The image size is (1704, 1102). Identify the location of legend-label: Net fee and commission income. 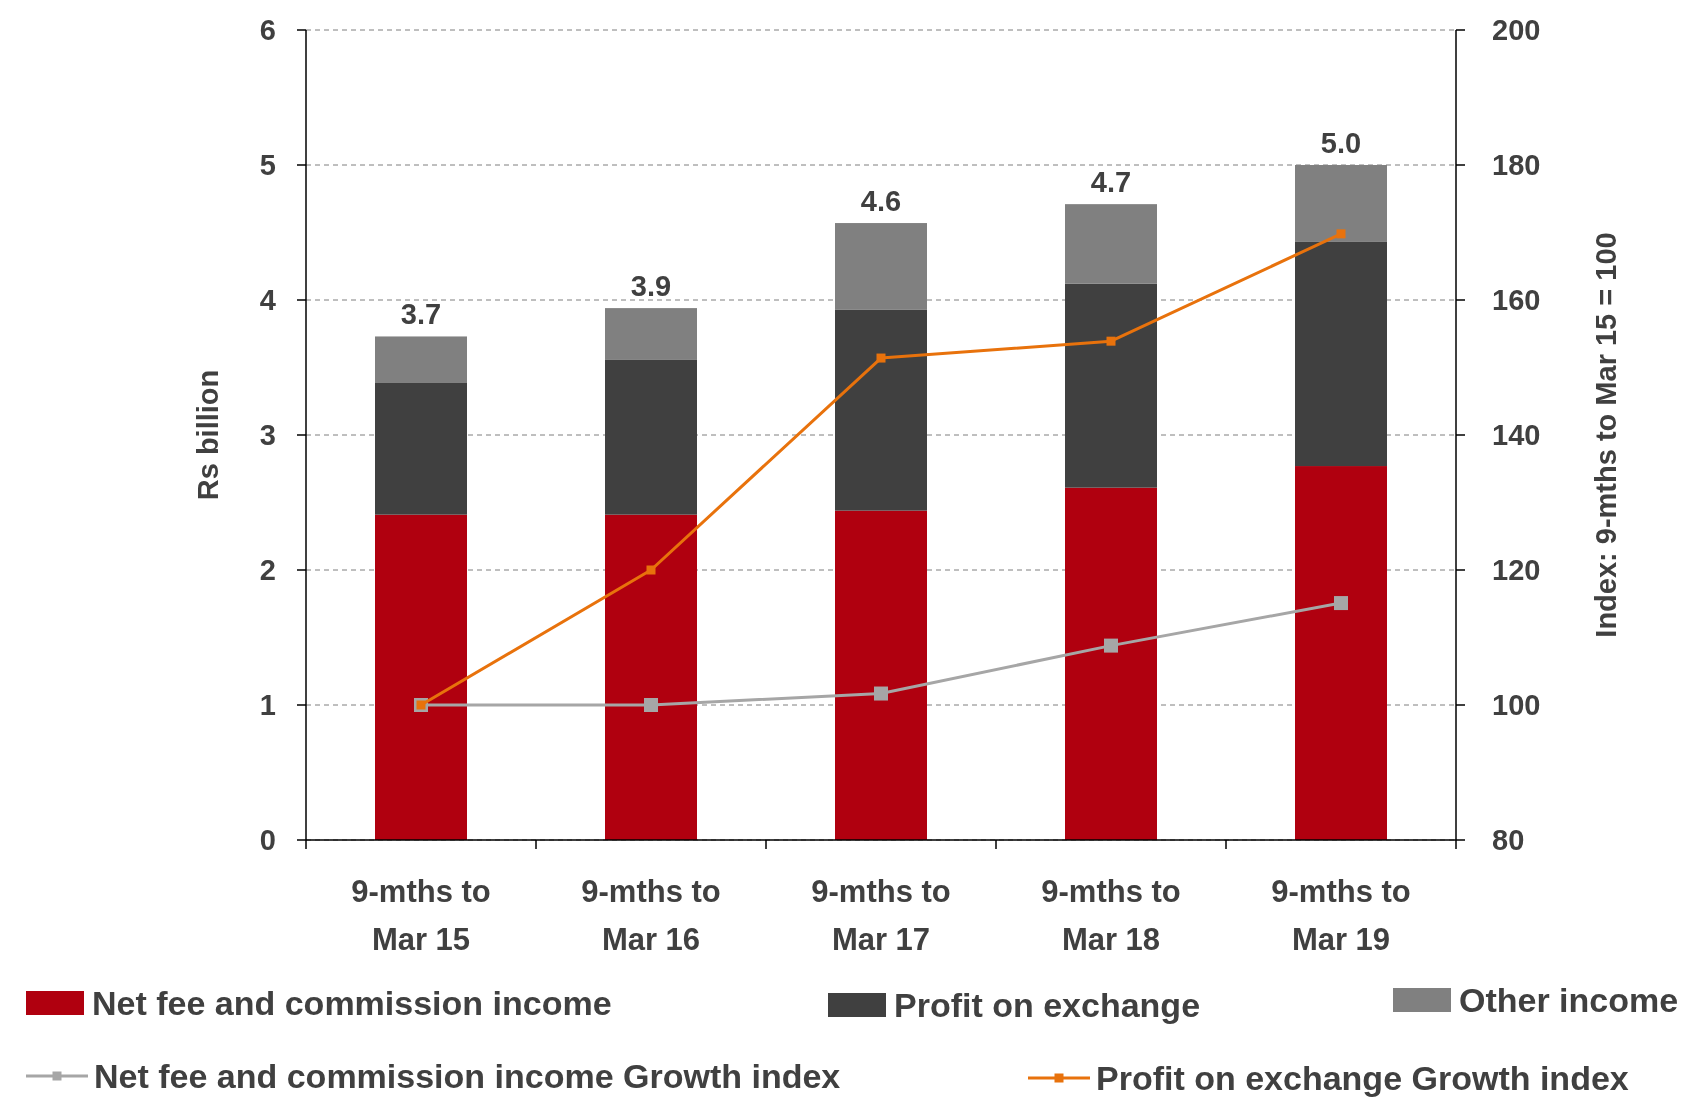
(352, 1002).